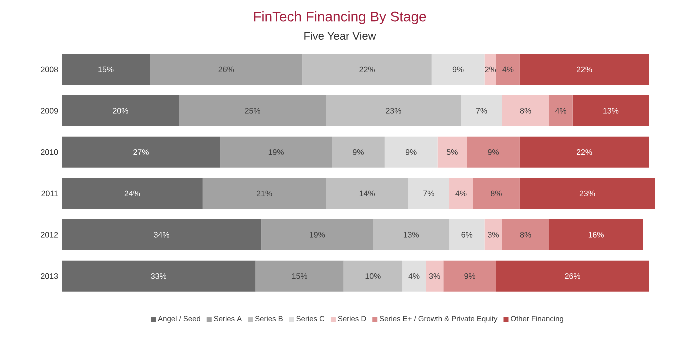 This screenshot has width=680, height=339. What do you see at coordinates (340, 36) in the screenshot?
I see `chart-subtitle: Five Year View` at bounding box center [340, 36].